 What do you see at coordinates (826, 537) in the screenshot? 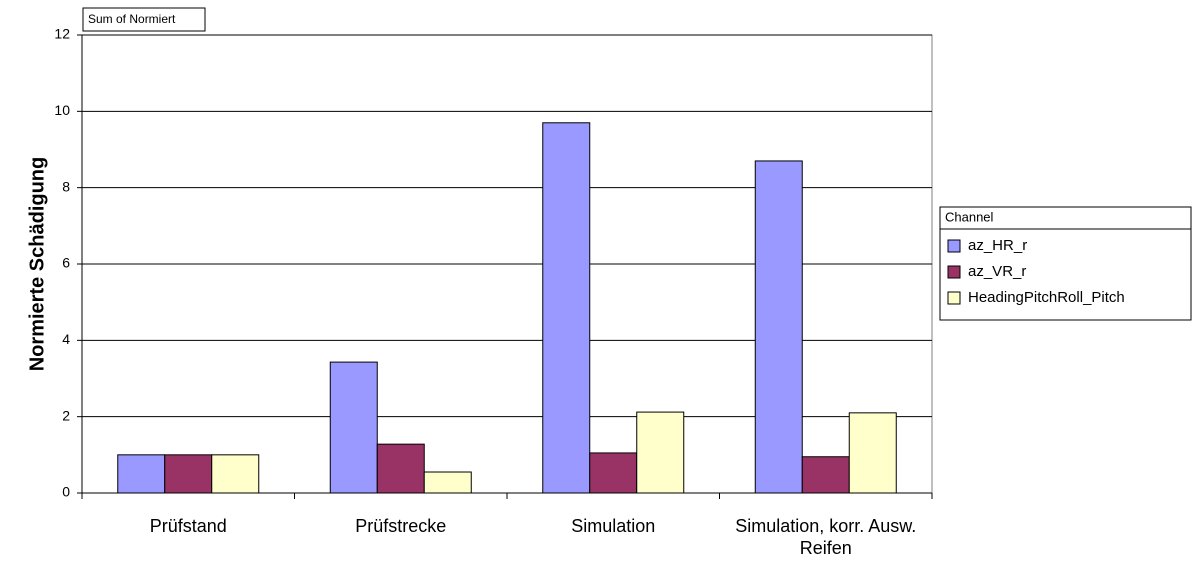
I see `x-tick-label: Simulation, korr. Ausw. Reifen` at bounding box center [826, 537].